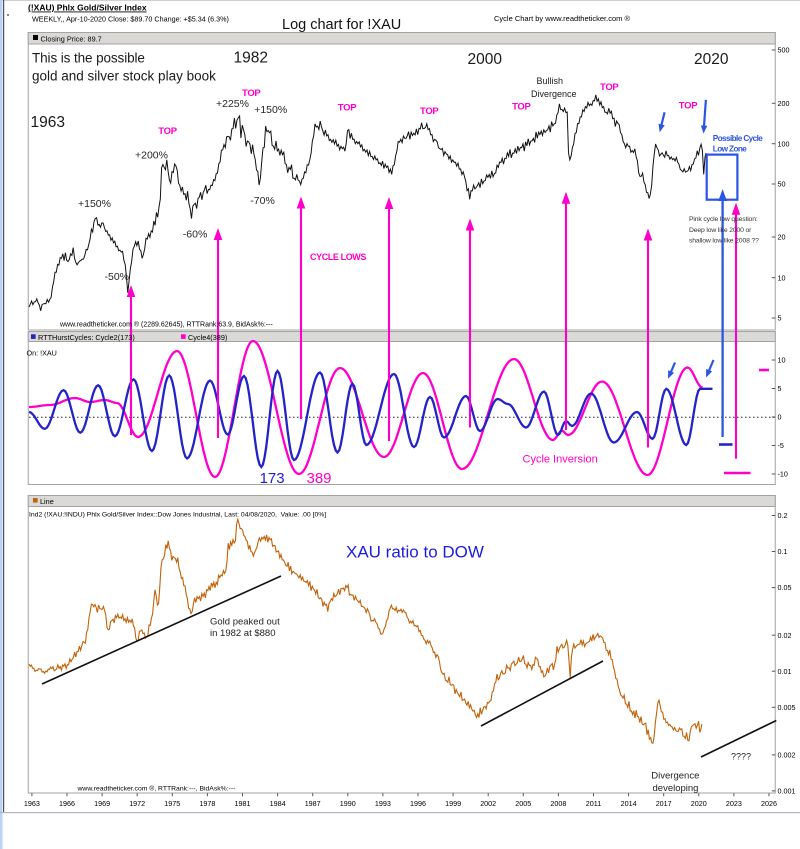 The image size is (800, 849). I want to click on svg-text: 1996, so click(418, 803).